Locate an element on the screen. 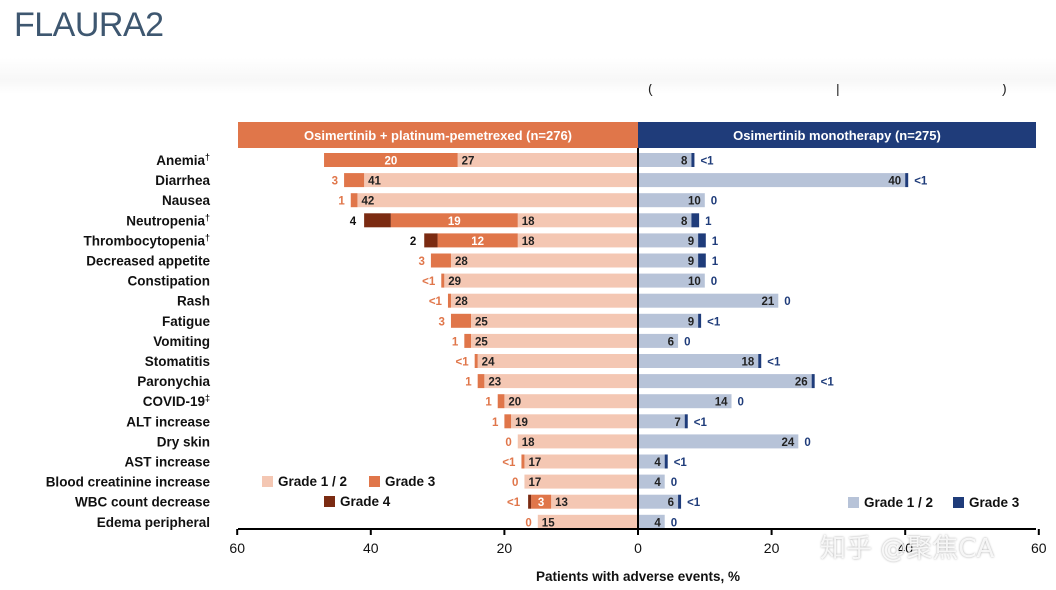 Image resolution: width=1056 pixels, height=590 pixels. row-label-10: Stomatitis is located at coordinates (177, 361).